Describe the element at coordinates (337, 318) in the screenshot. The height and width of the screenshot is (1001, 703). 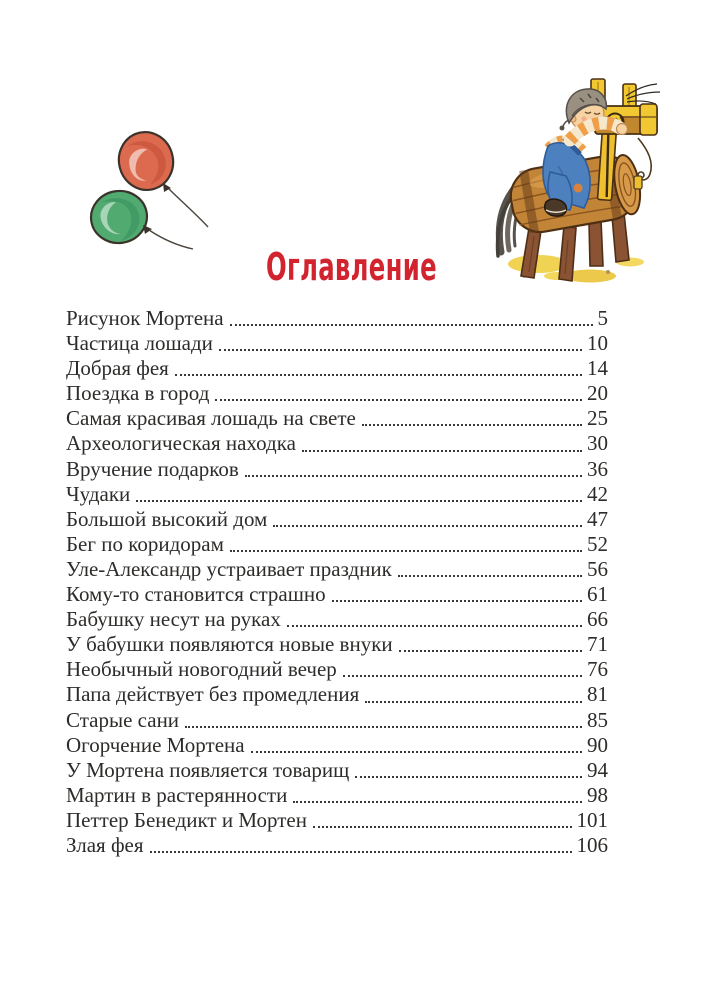
I see `toc-entry: Рисунок Мортена 5` at that location.